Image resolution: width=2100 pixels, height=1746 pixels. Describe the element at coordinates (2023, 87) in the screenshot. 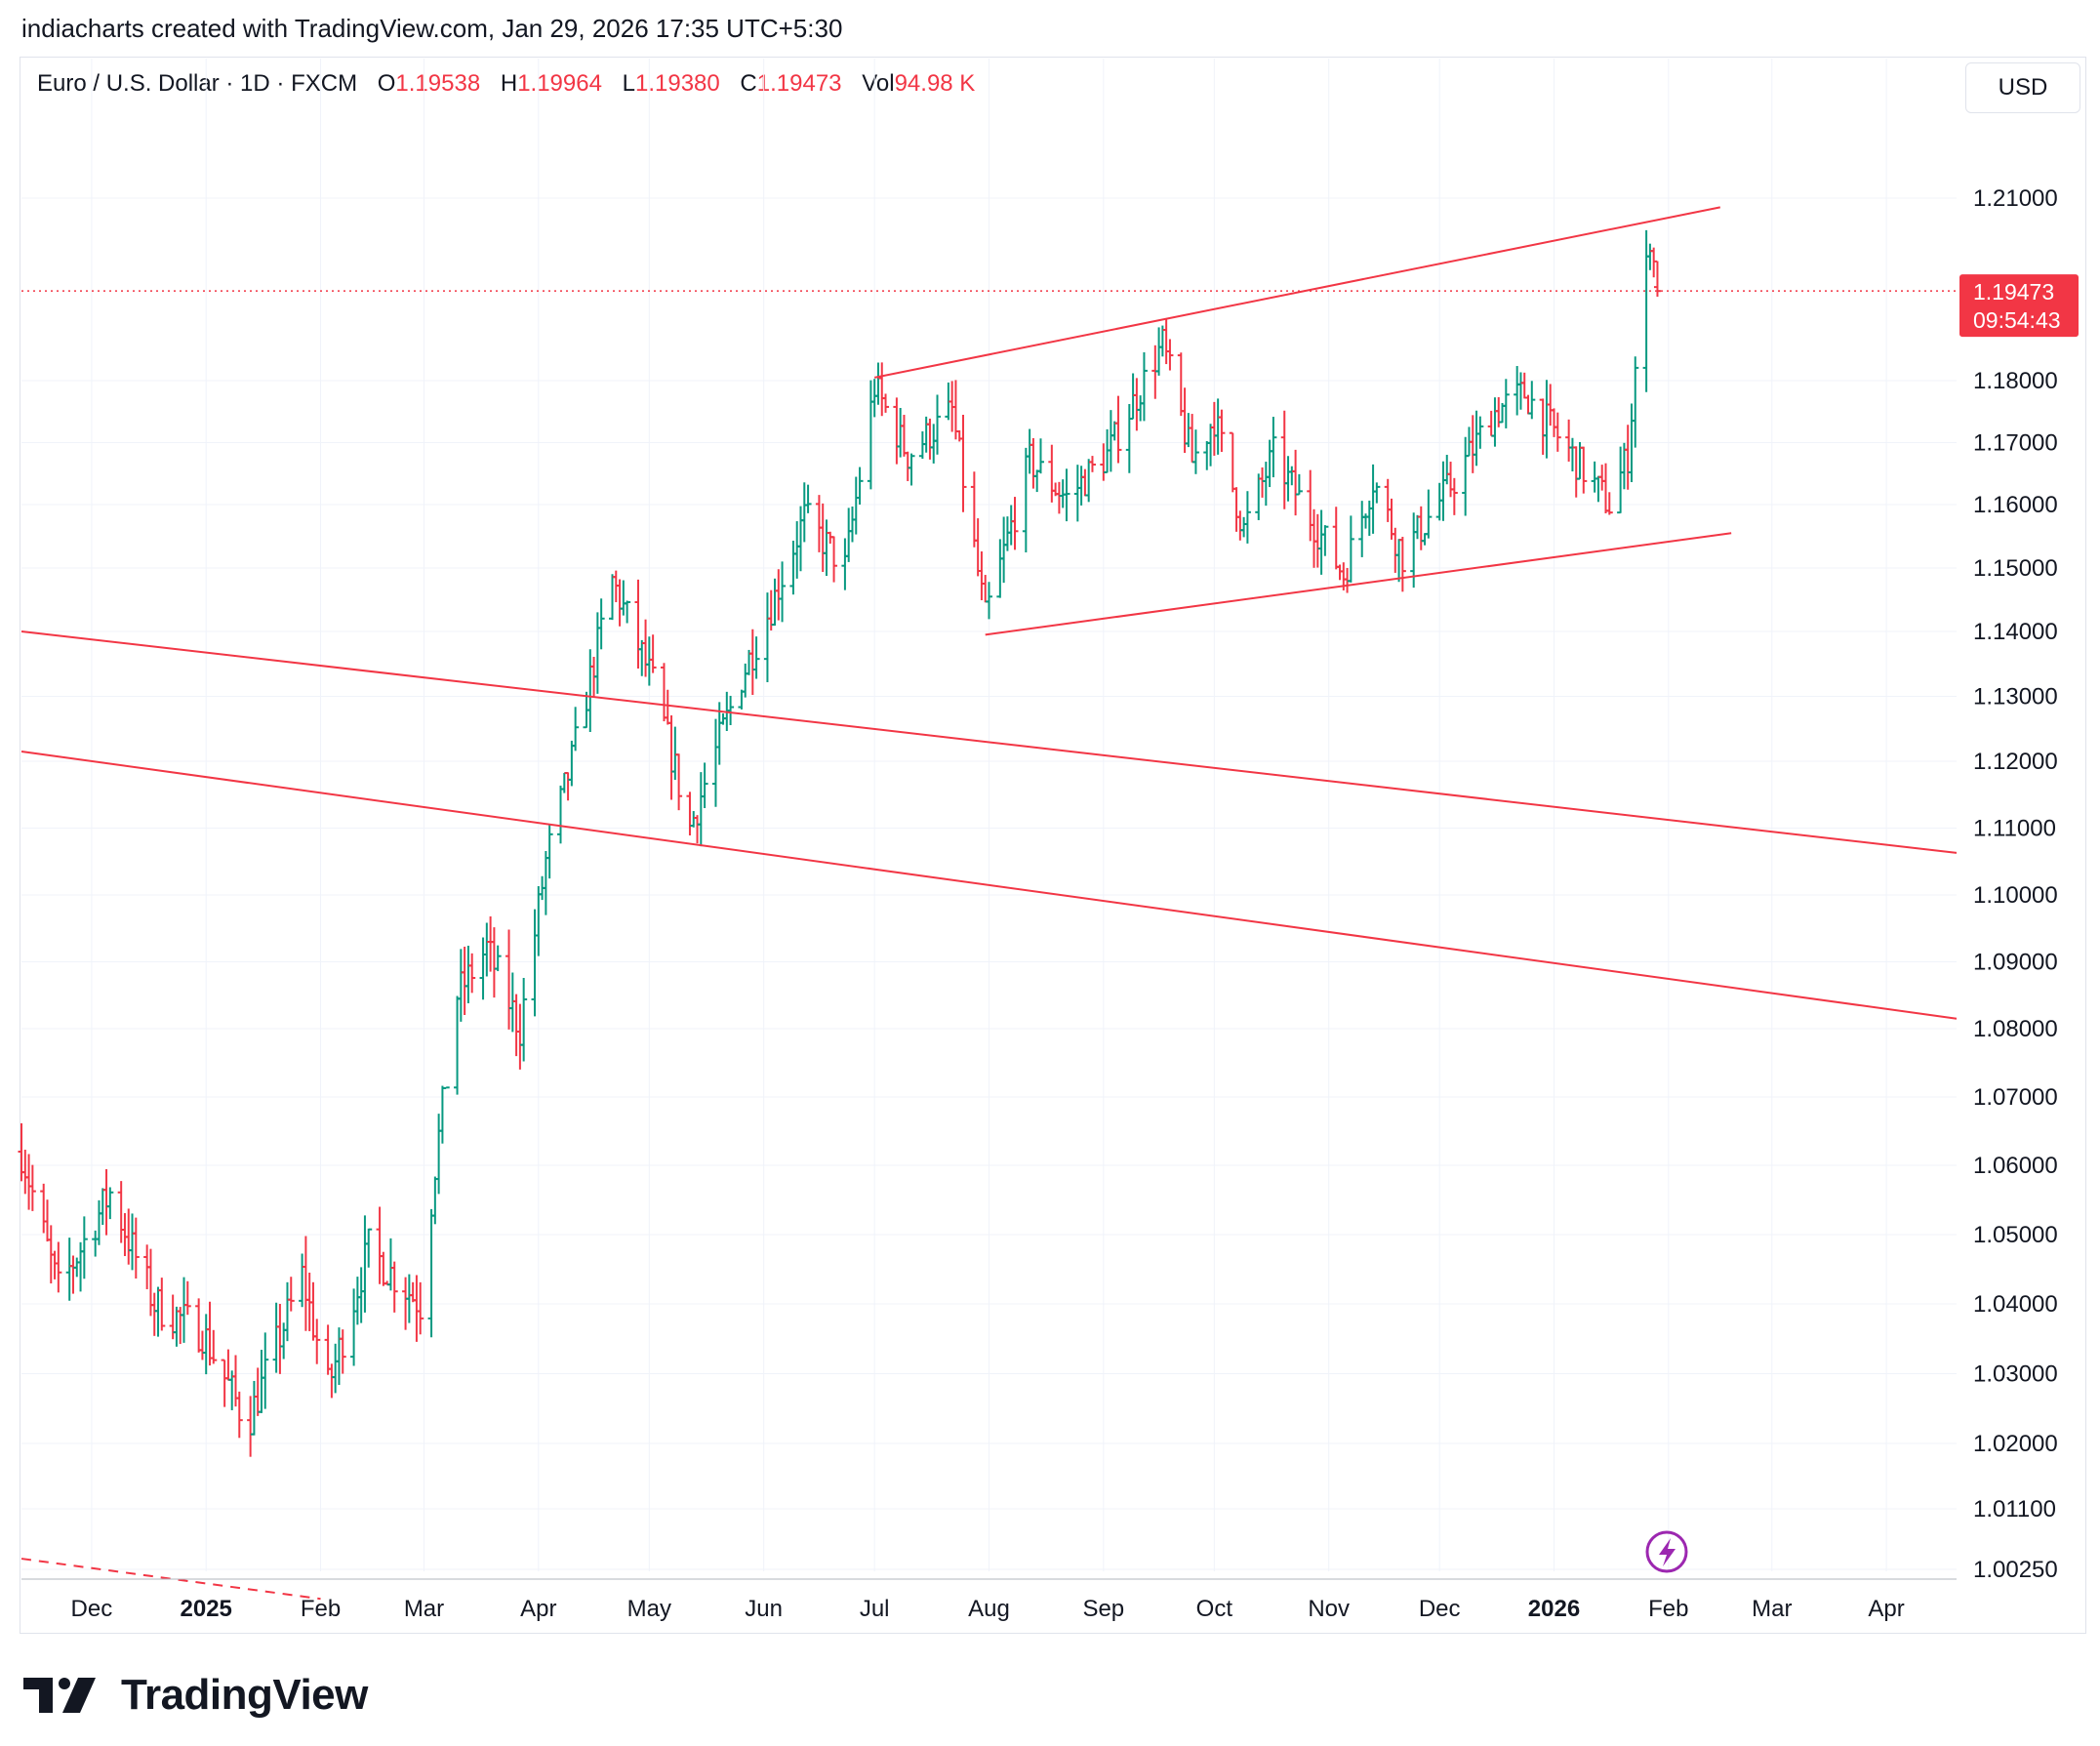

I see `currency-button: USD` at that location.